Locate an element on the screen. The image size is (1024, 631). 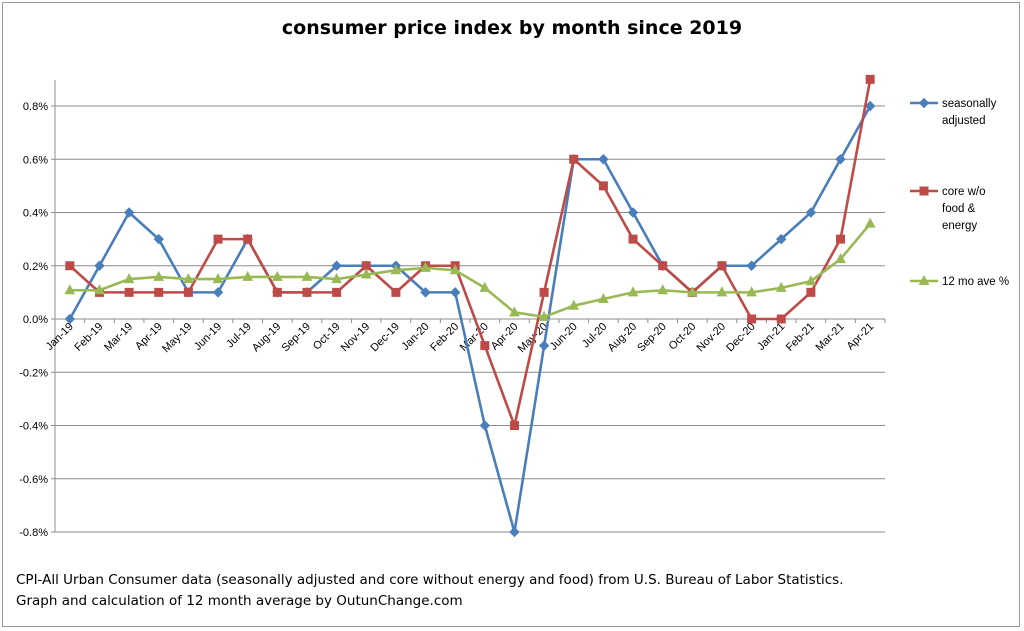
x-tick-label: Sep-20 is located at coordinates (652, 338).